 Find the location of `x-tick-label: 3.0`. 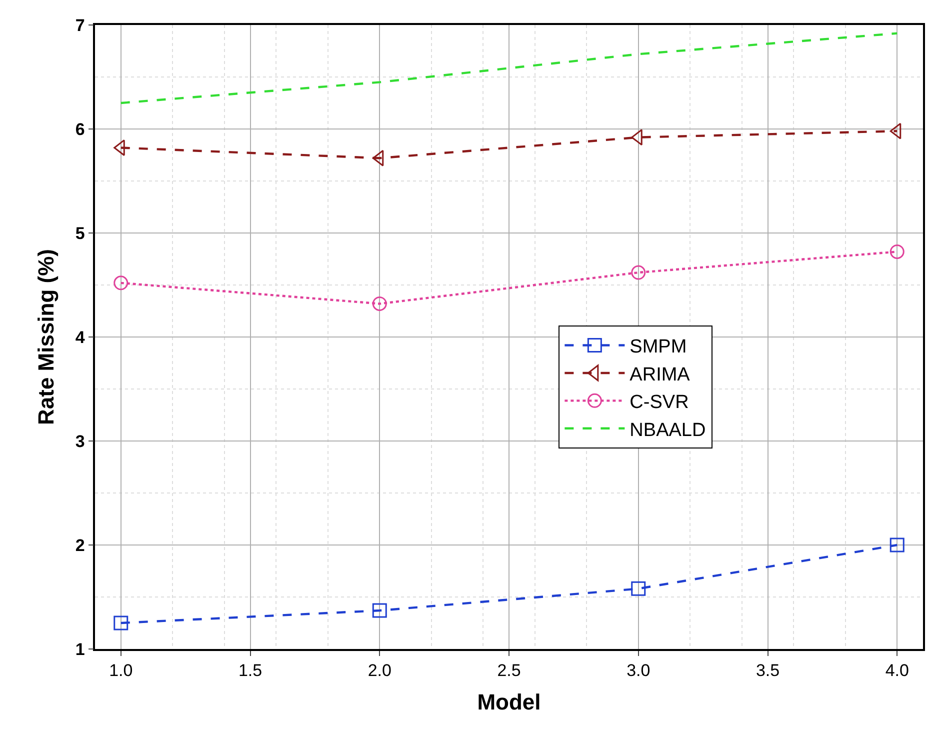

x-tick-label: 3.0 is located at coordinates (638, 670).